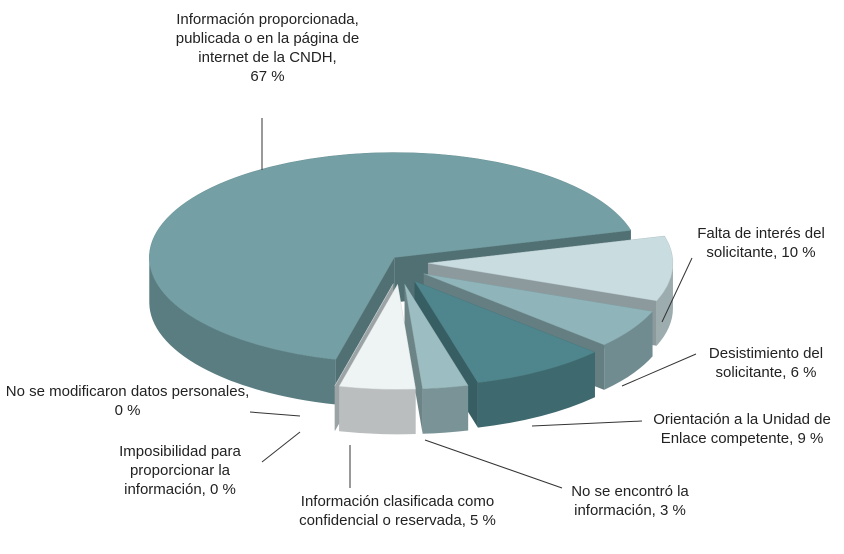  What do you see at coordinates (127, 401) in the screenshot?
I see `slice-label: No se modificaron datos personales 0 %` at bounding box center [127, 401].